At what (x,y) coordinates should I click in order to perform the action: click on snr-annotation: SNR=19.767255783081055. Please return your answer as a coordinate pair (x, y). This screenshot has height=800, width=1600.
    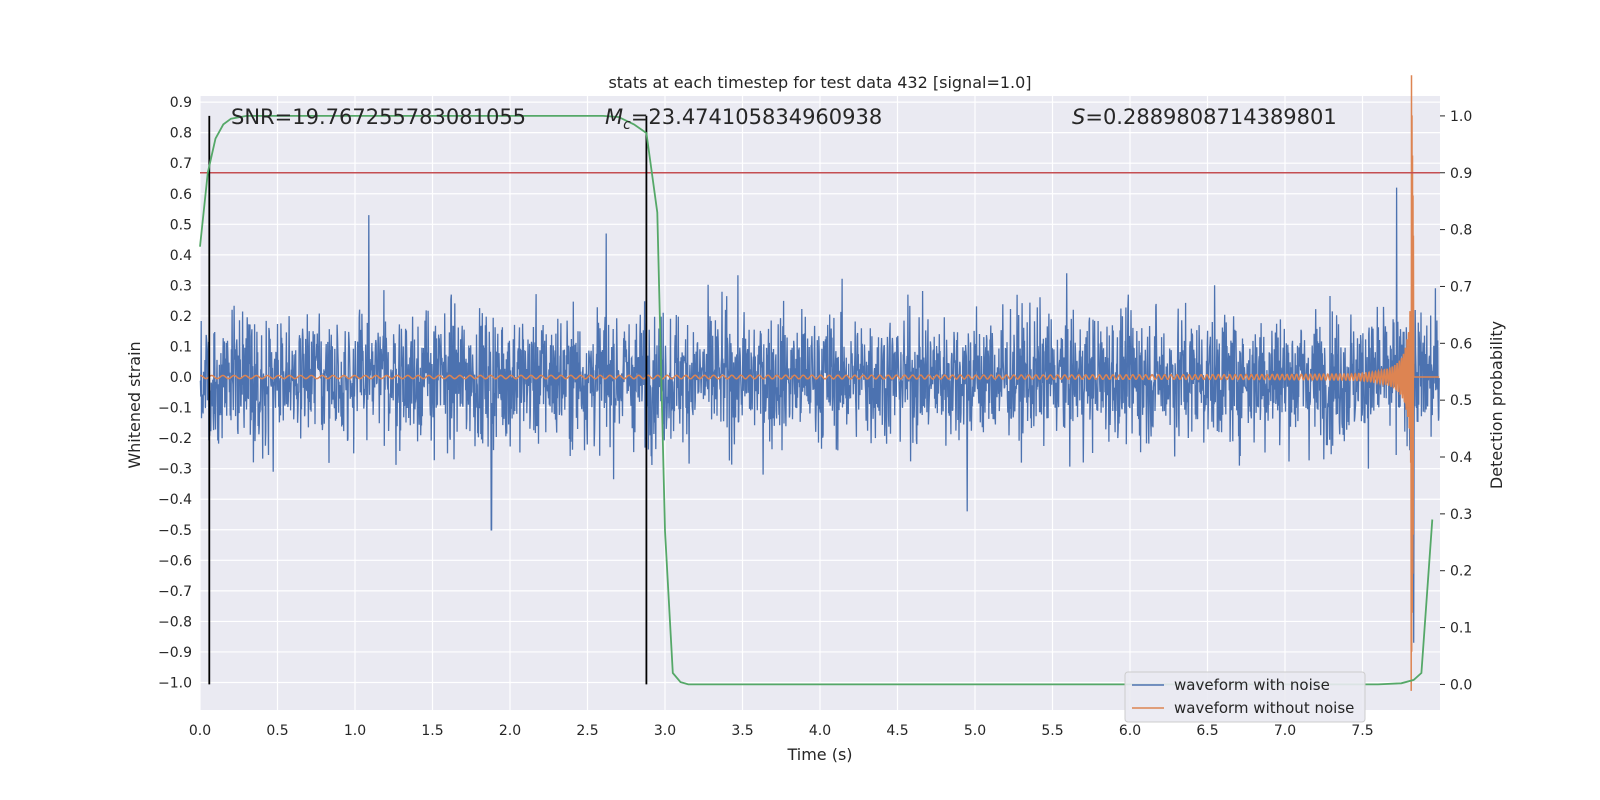
    Looking at the image, I should click on (378, 117).